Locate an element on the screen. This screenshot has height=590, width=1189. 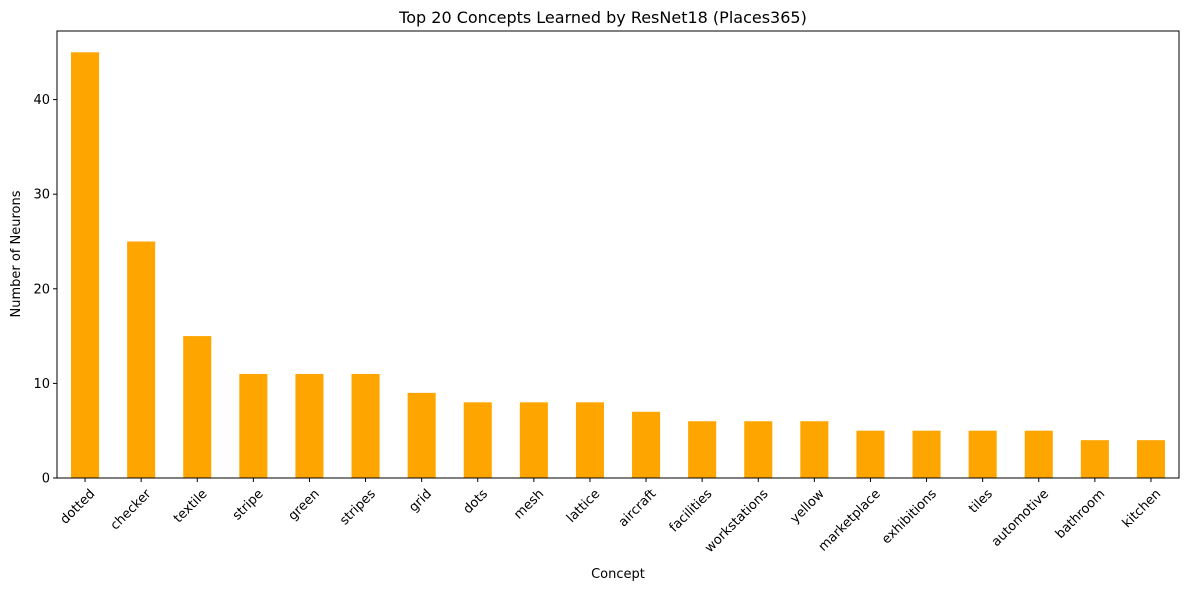
bar-textile is located at coordinates (197, 407).